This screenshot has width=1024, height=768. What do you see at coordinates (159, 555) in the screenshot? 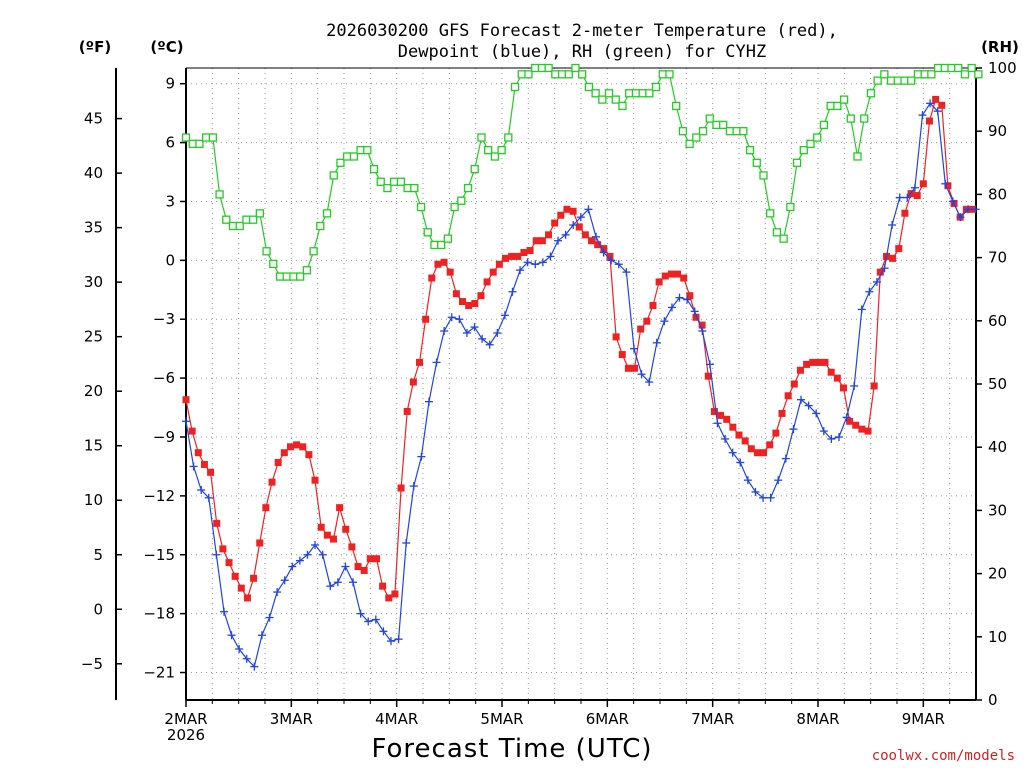
I see `celsius-tick-label: −15` at bounding box center [159, 555].